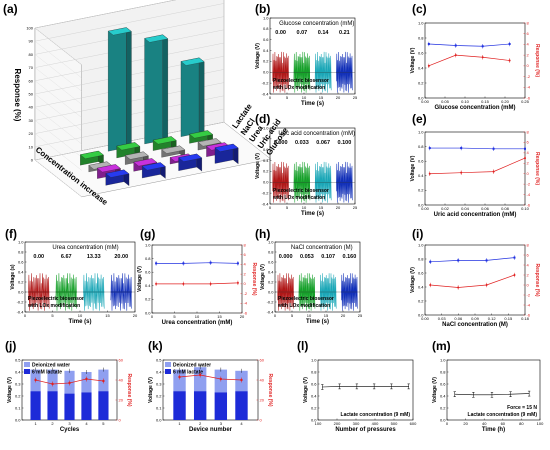 Image resolution: width=550 pixels, height=450 pixels. I want to click on y2-tick-label: 2, so click(528, 163).